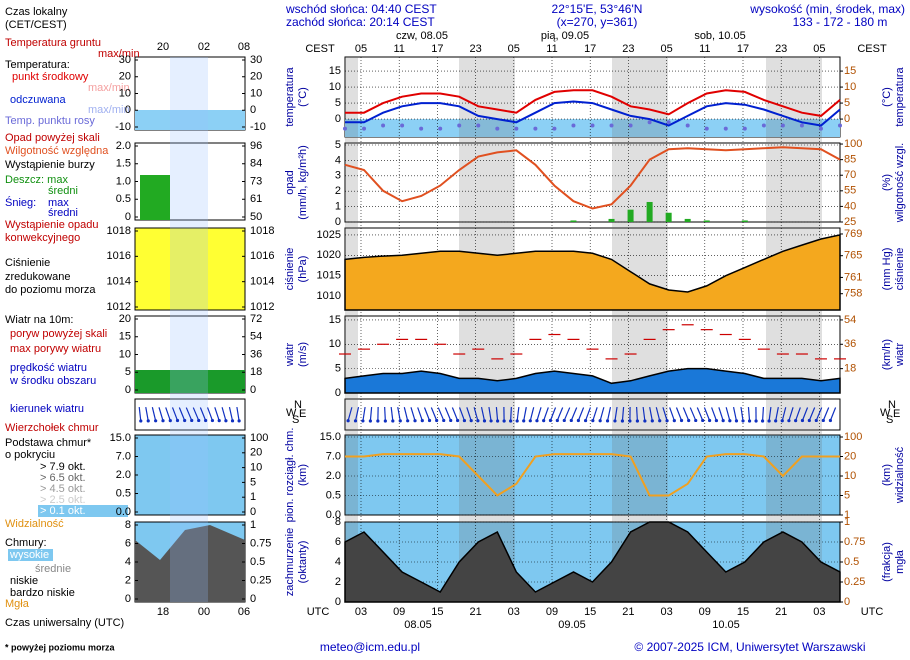 The image size is (910, 660). I want to click on legend: Opad powyżej skali, so click(52, 138).